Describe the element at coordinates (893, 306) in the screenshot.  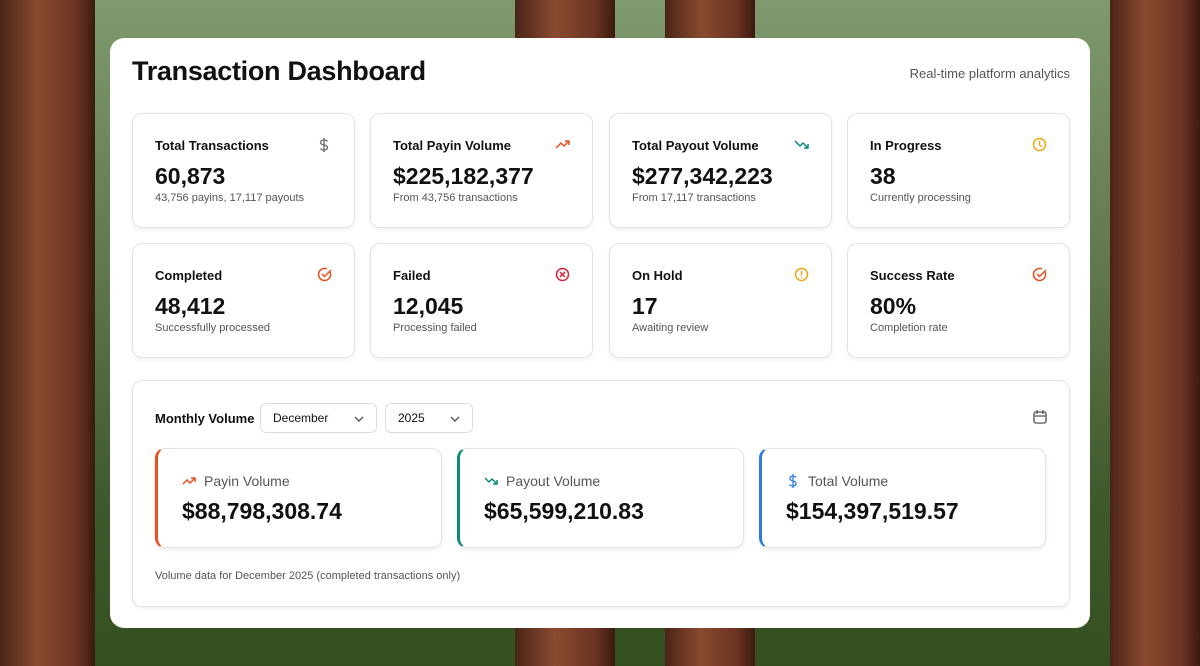
I see `stat-value: 80%` at that location.